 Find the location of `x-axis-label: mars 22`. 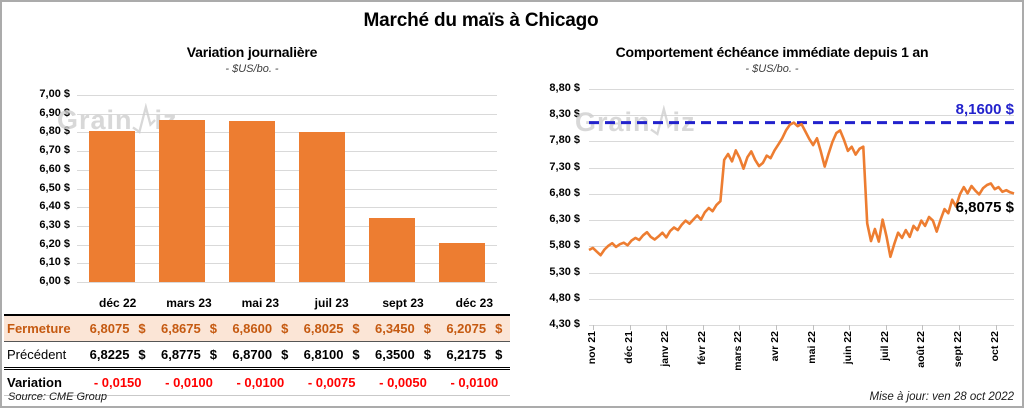

x-axis-label: mars 22 is located at coordinates (738, 351).